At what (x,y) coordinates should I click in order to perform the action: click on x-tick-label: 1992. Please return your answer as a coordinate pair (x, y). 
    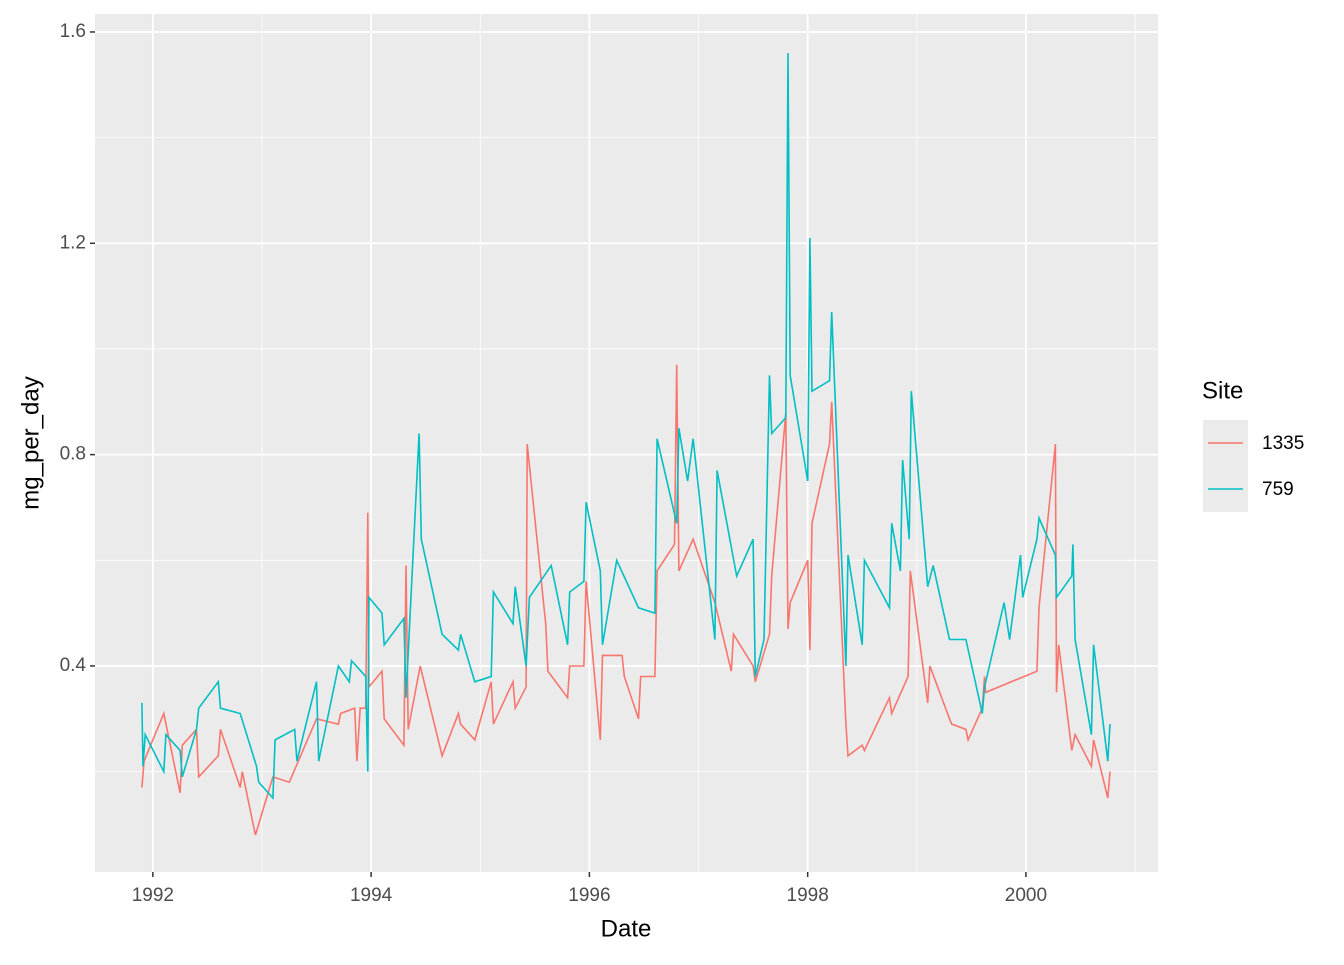
    Looking at the image, I should click on (153, 895).